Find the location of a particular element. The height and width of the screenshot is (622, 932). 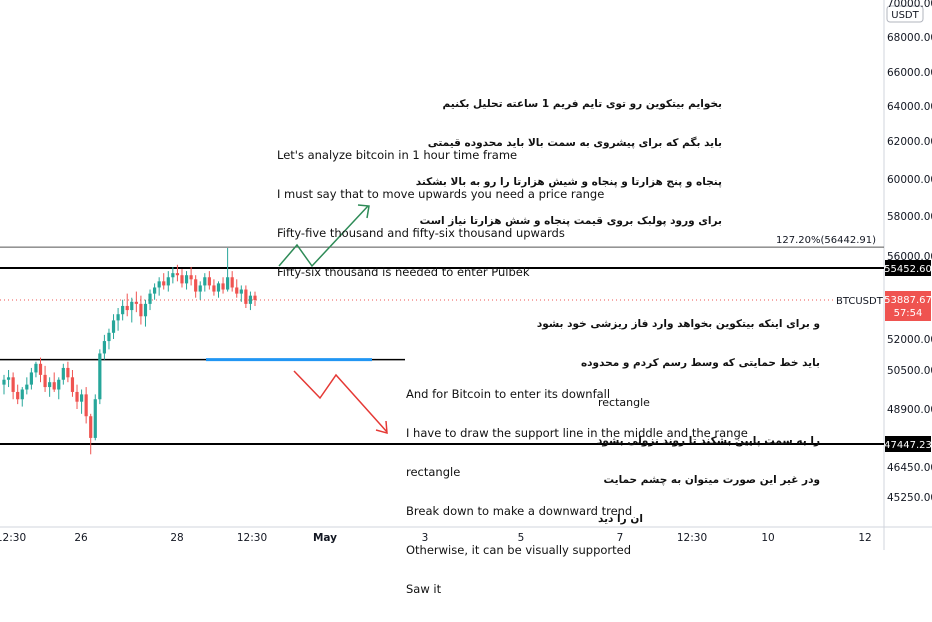

annotation-line: را به سمت پایین بشکند تا روند نزولی بشود is located at coordinates (708, 441).